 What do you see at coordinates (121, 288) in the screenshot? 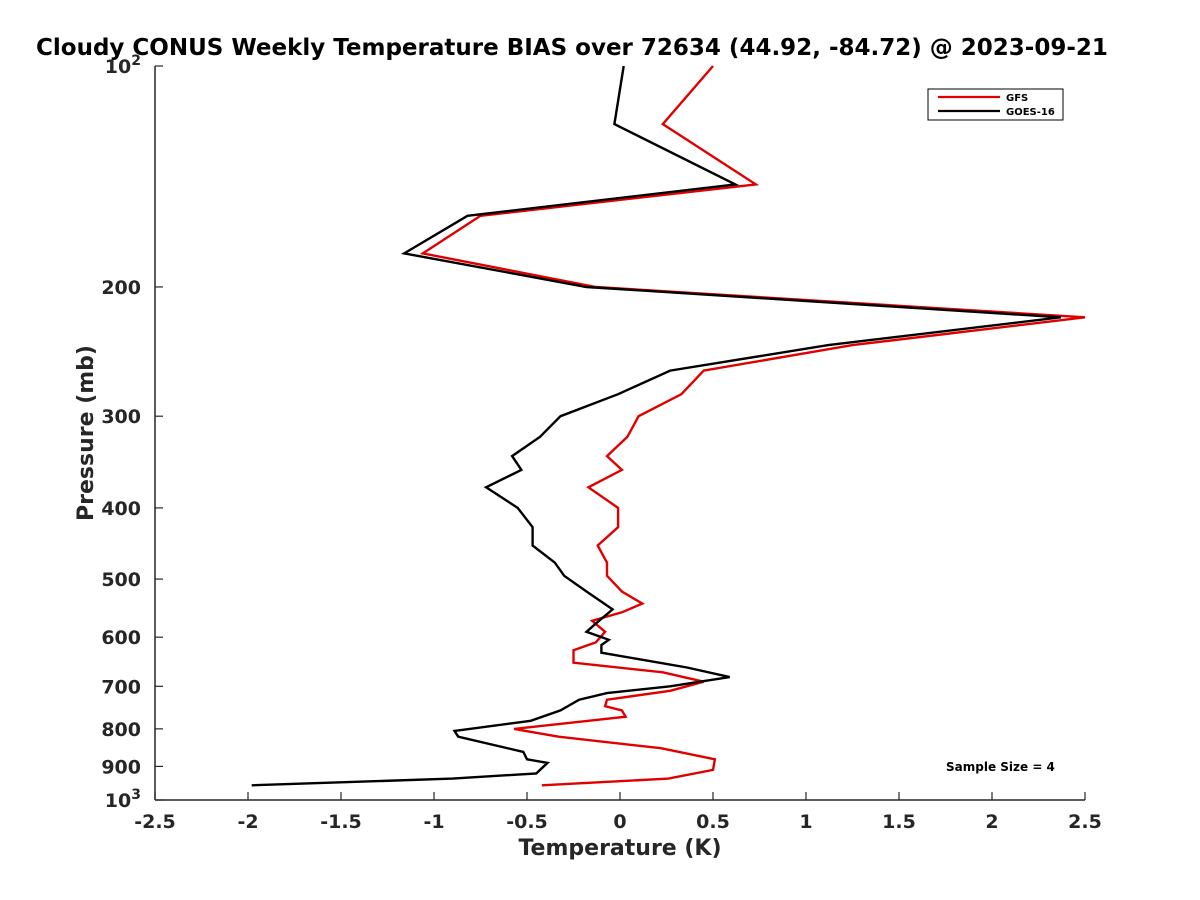
I see `y-tick-label: 200` at bounding box center [121, 288].